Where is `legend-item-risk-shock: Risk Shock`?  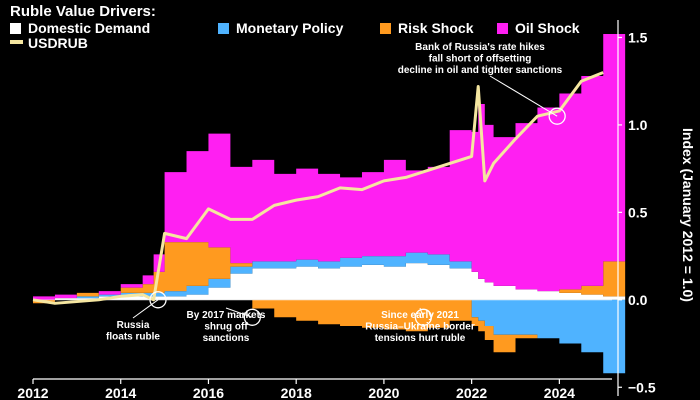
legend-item-risk-shock: Risk Shock is located at coordinates (427, 28).